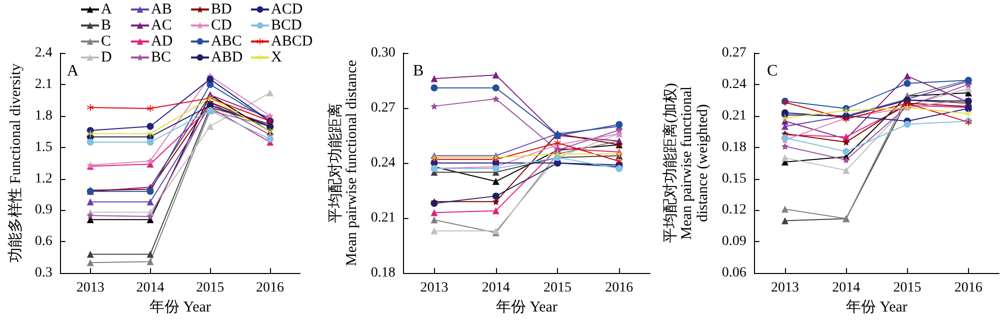 This screenshot has height=320, width=1000. What do you see at coordinates (161, 10) in the screenshot?
I see `legend-label: AB` at bounding box center [161, 10].